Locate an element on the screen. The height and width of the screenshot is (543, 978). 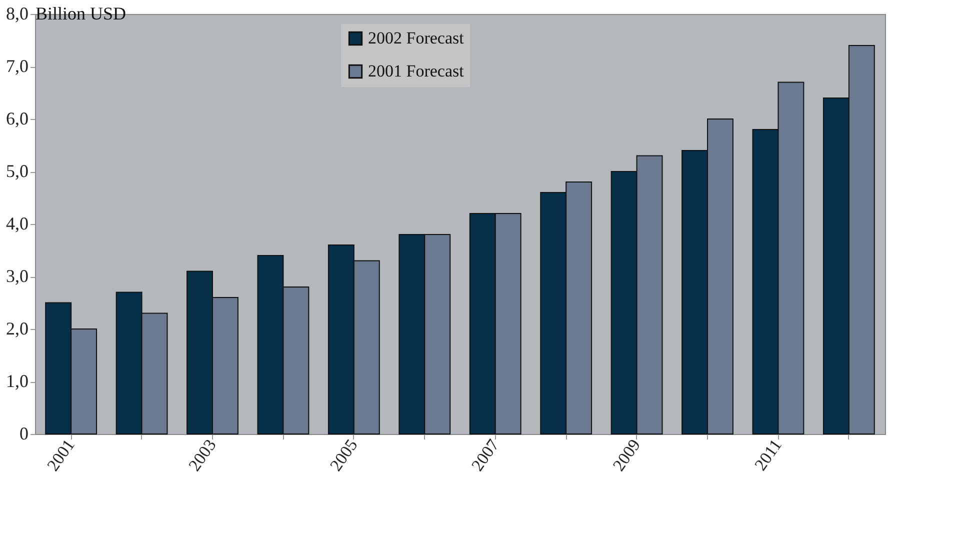
legend-label: 2001 Forecast is located at coordinates (416, 71).